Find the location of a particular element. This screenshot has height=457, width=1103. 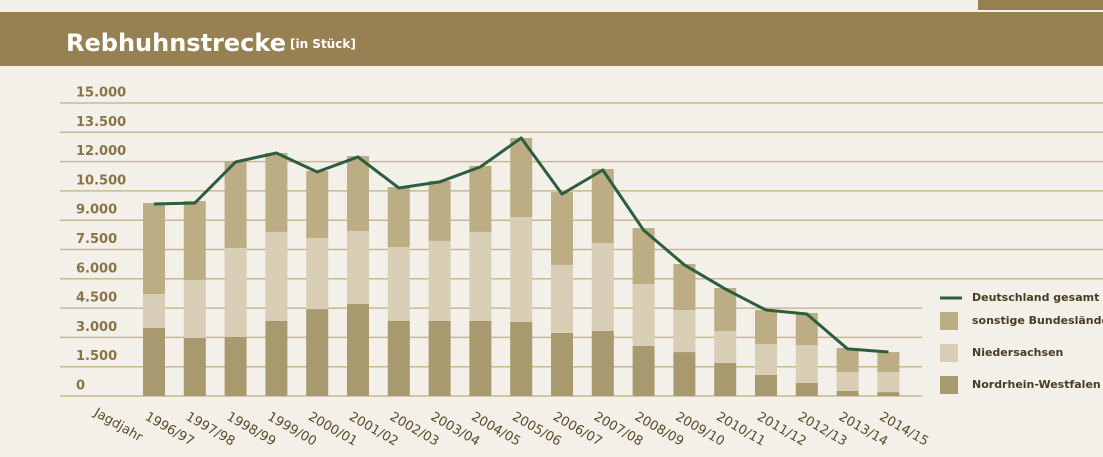

y-tick-label: 10.500 is located at coordinates (101, 180).